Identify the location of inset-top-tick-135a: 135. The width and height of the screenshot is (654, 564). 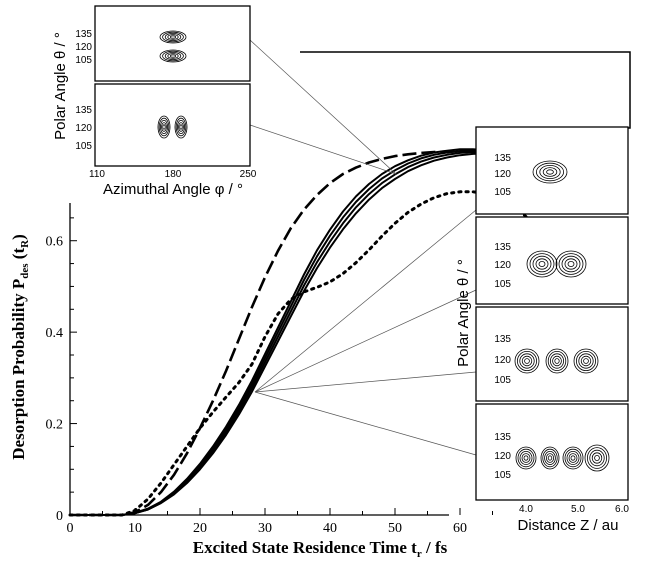
(83, 34).